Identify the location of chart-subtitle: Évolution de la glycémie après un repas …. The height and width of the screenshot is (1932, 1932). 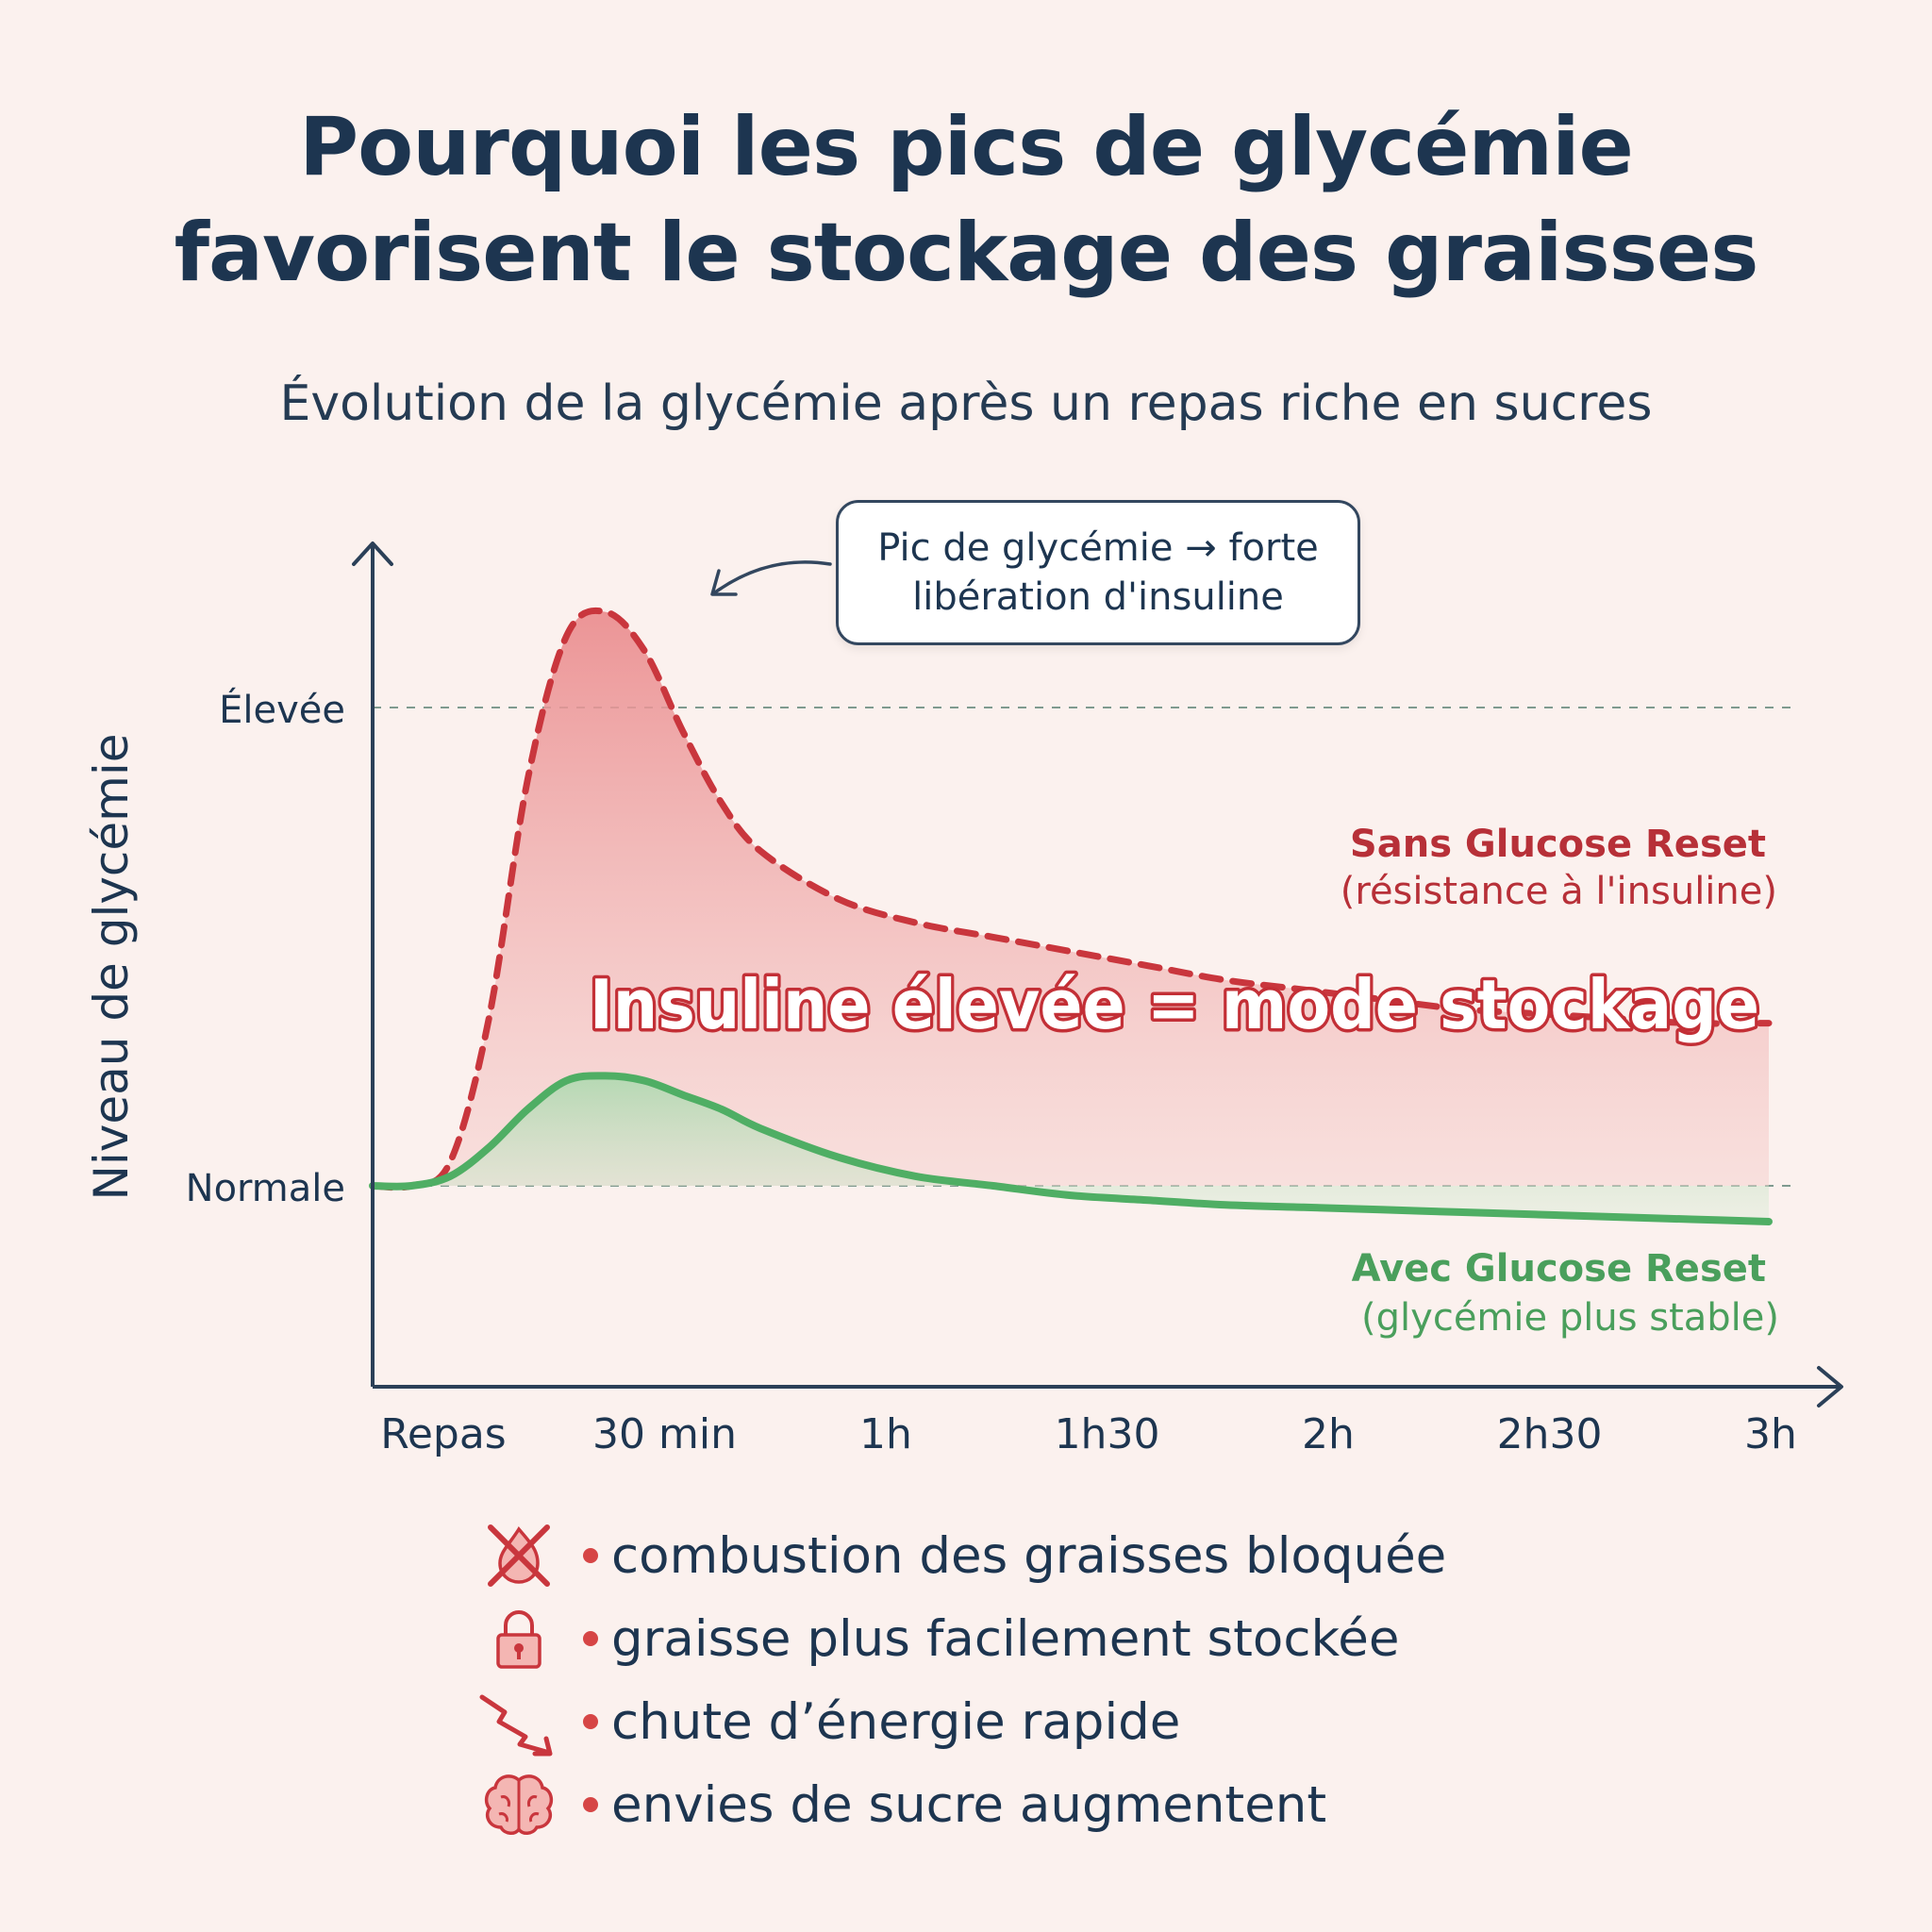
(966, 404).